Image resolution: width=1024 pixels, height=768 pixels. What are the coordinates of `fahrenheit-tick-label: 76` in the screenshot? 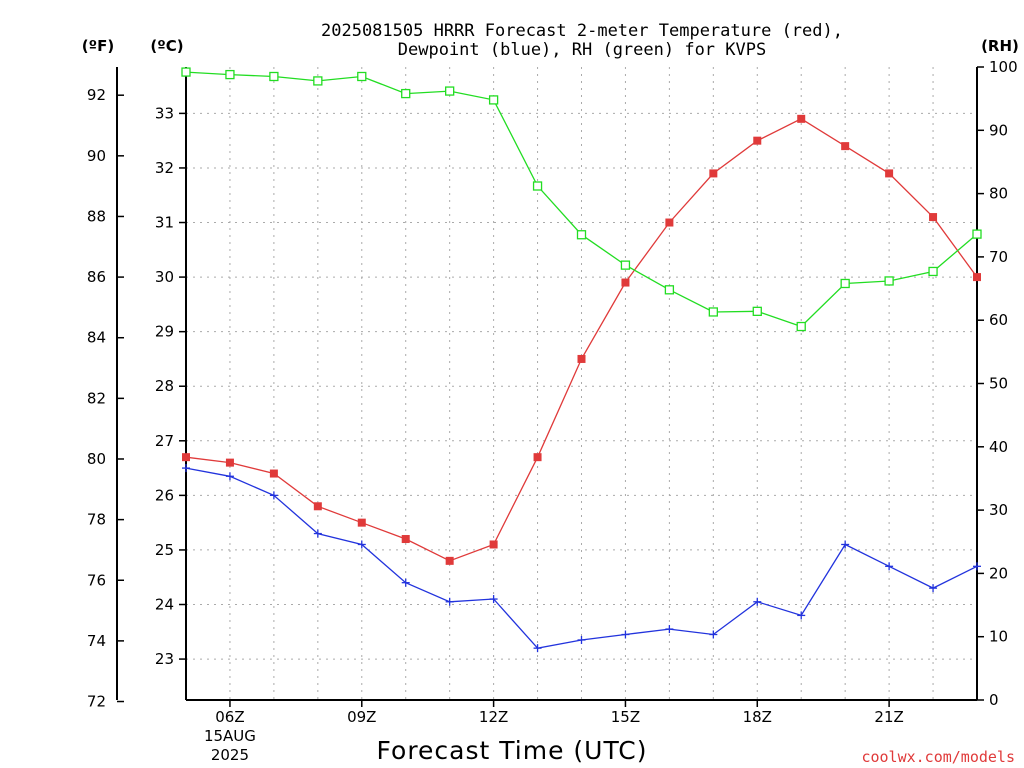 It's located at (96, 580).